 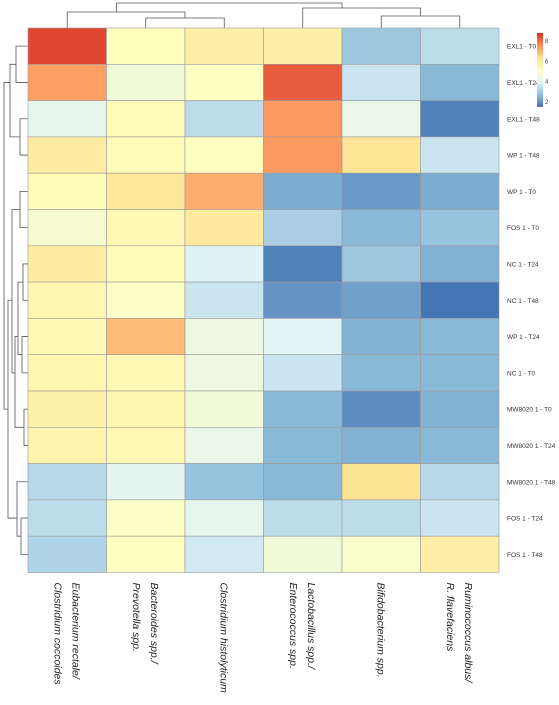 I want to click on column-label: Clostridium histolyticum, so click(x=223, y=638).